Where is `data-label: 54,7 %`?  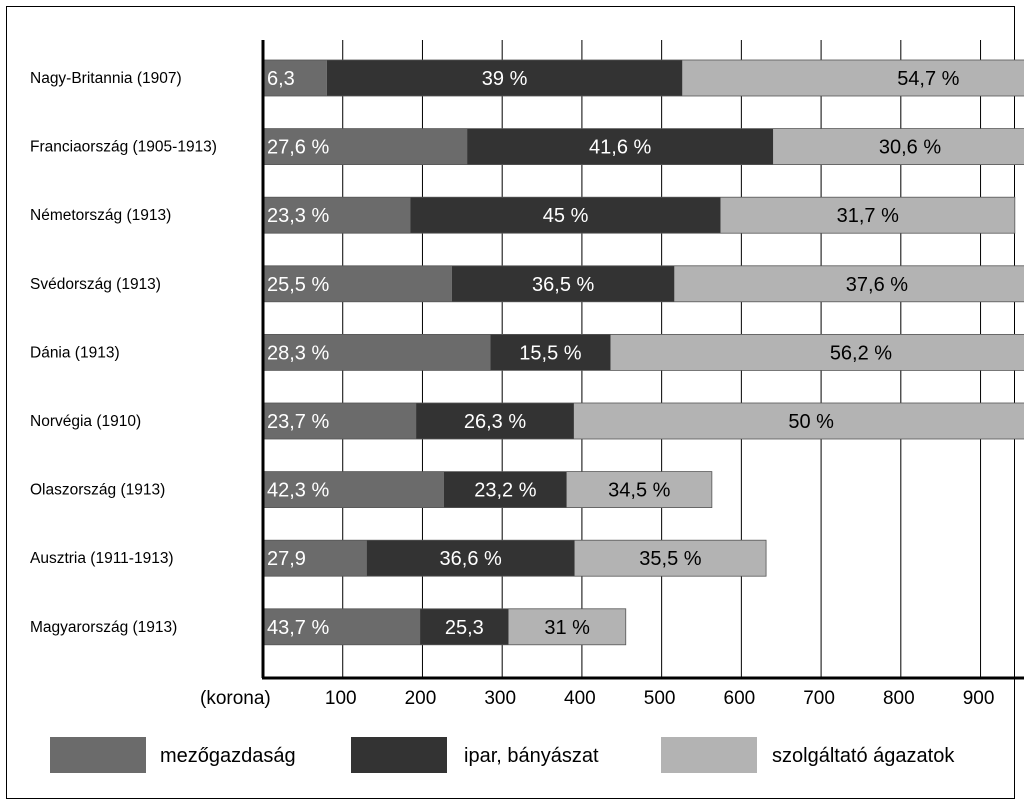 data-label: 54,7 % is located at coordinates (928, 79).